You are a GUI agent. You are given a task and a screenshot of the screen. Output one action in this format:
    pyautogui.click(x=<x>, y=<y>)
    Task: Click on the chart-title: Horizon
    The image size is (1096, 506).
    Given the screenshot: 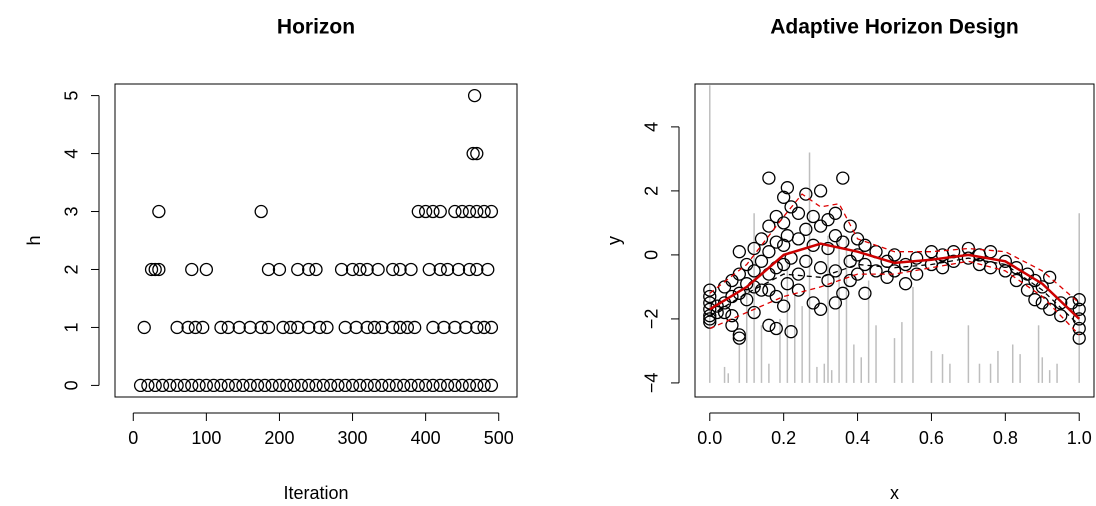 What is the action you would take?
    pyautogui.click(x=316, y=27)
    